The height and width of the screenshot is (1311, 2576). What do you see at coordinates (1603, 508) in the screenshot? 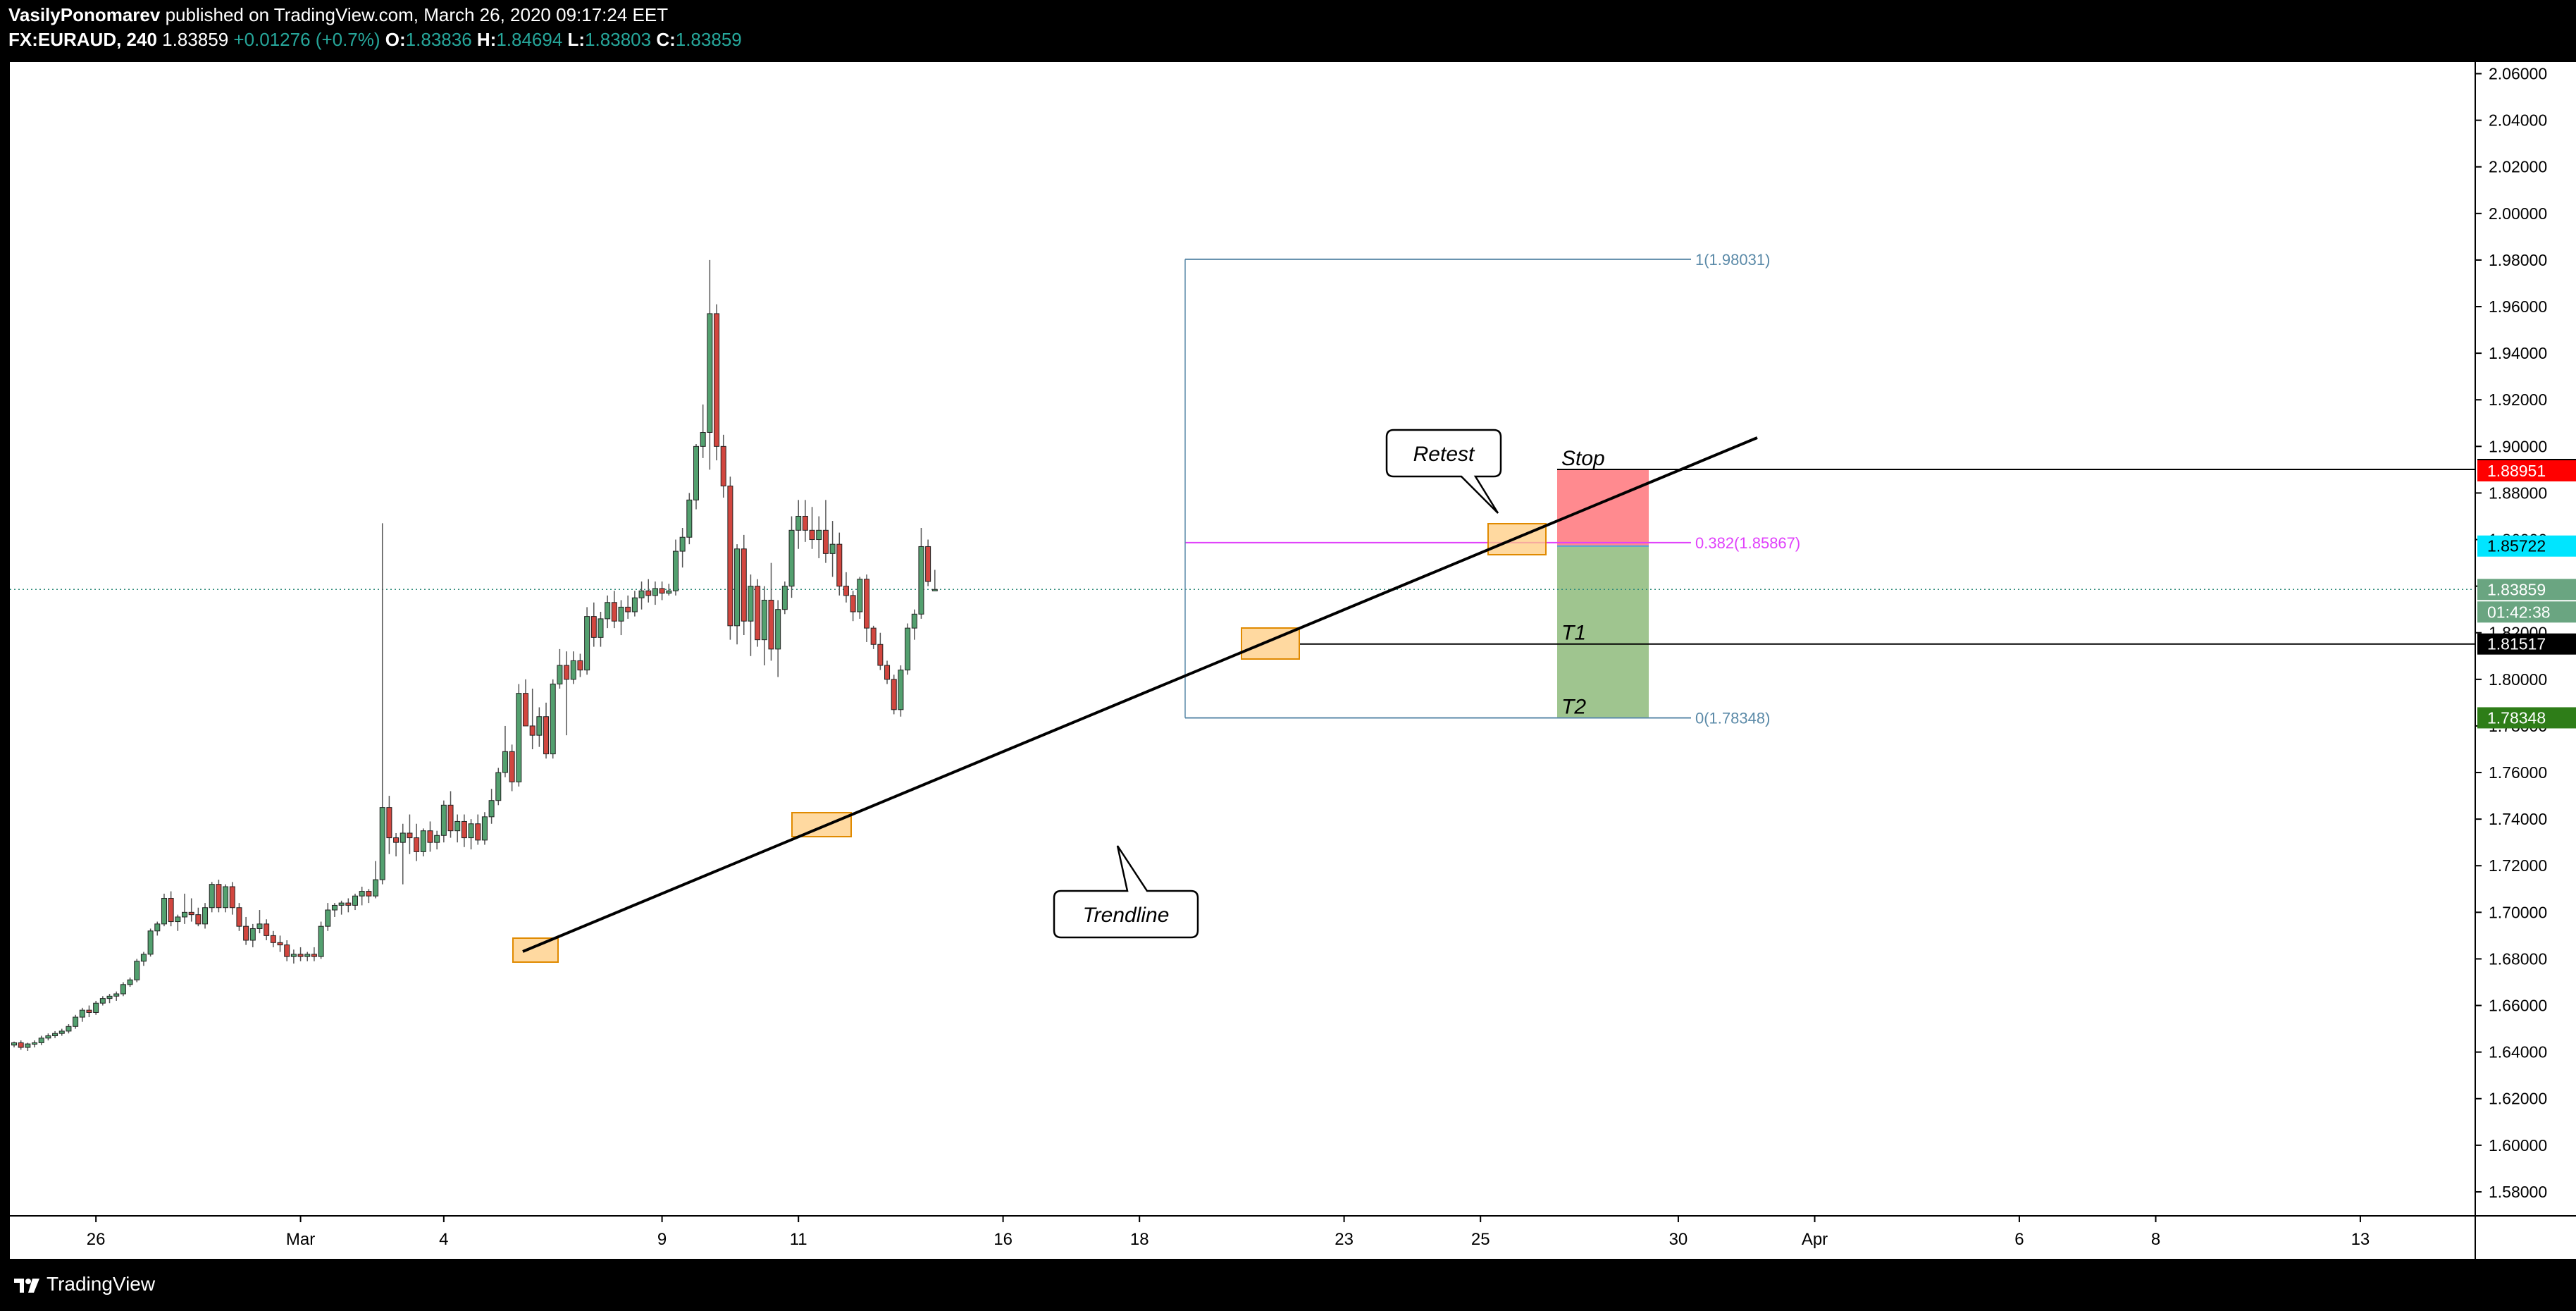
I see `stop-loss-zone` at bounding box center [1603, 508].